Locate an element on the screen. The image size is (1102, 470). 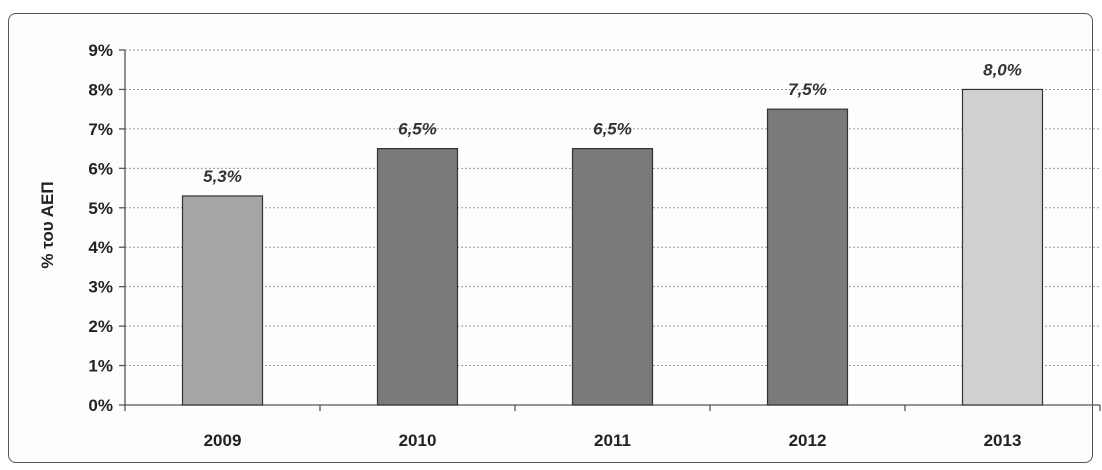
x-tick-label-2013: 2013 is located at coordinates (1003, 440).